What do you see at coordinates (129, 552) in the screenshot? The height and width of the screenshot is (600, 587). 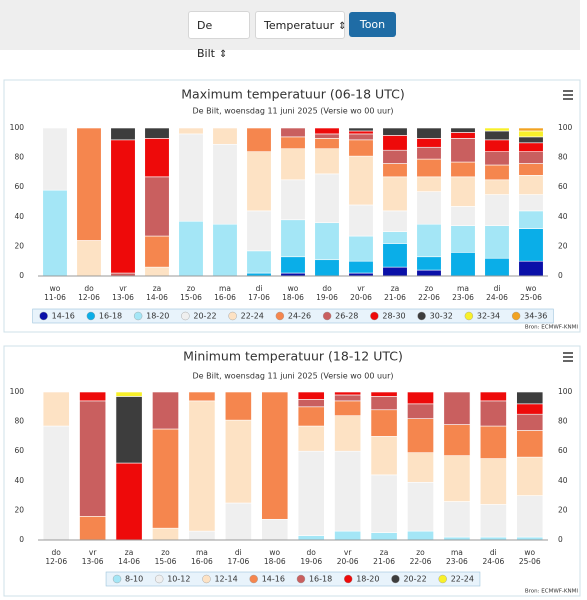 I see `x-tick-label: za` at bounding box center [129, 552].